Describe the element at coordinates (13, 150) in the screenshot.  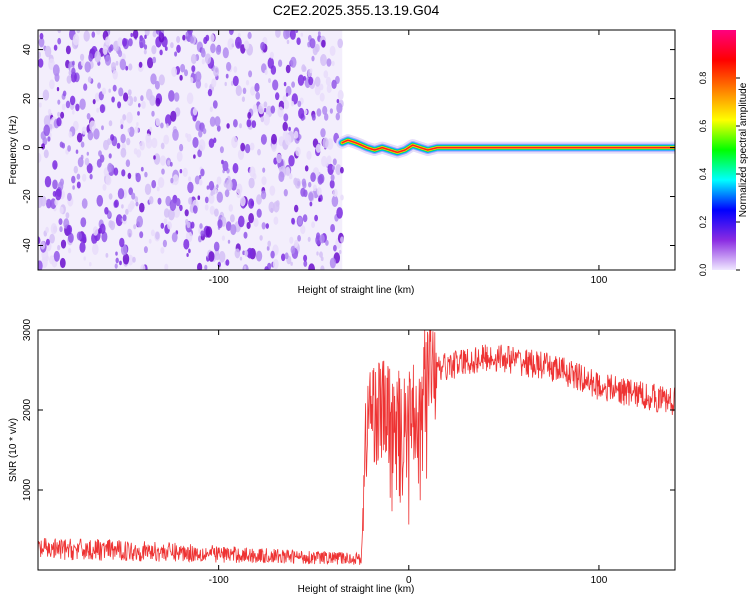
I see `spectrogram-y-axis-label: Frequency (Hz)` at that location.